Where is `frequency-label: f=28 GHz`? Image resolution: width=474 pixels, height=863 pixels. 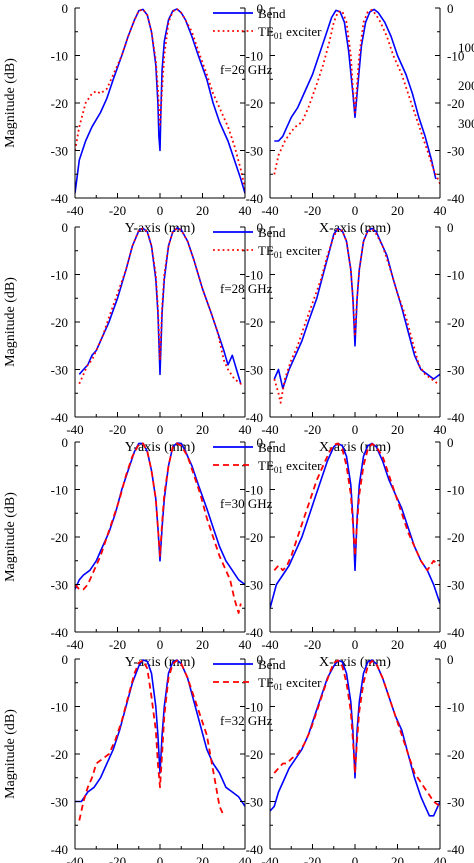
frequency-label: f=28 GHz is located at coordinates (246, 288).